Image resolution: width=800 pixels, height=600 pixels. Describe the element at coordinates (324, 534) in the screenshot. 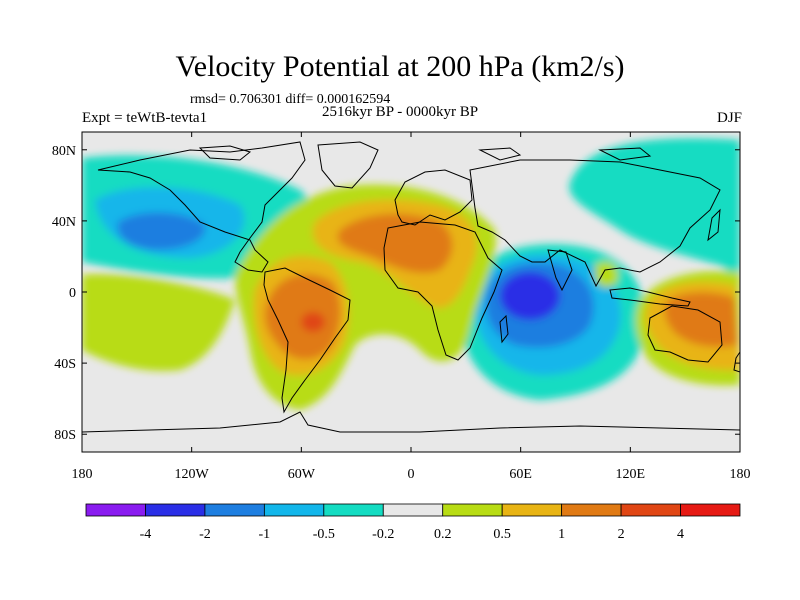

I see `colorbar-label: -0.5` at that location.